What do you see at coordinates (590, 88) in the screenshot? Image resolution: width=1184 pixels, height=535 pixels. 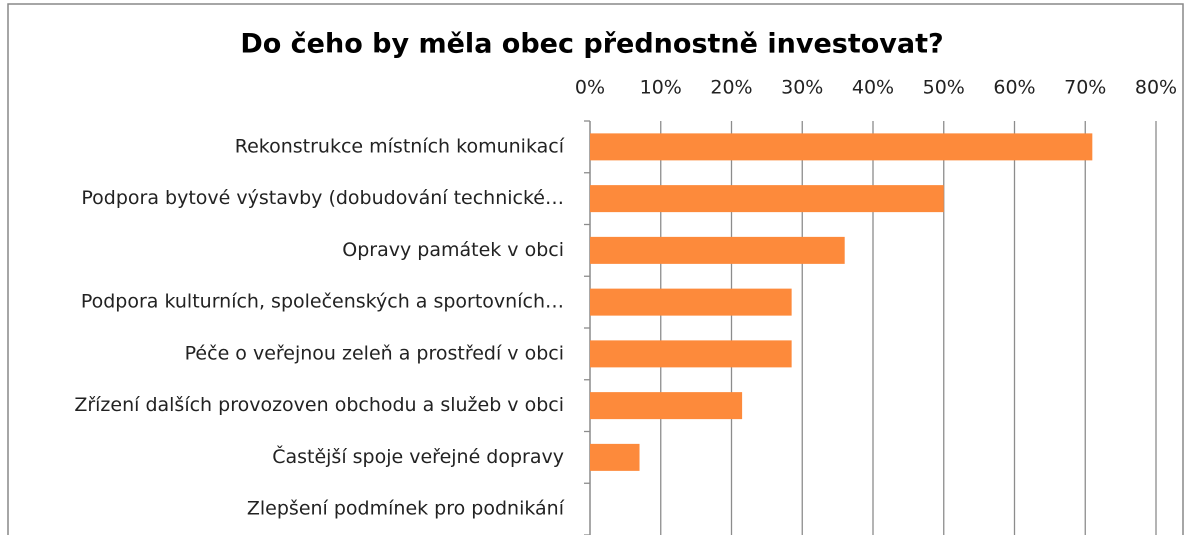 I see `x-tick-label: 0%` at bounding box center [590, 88].